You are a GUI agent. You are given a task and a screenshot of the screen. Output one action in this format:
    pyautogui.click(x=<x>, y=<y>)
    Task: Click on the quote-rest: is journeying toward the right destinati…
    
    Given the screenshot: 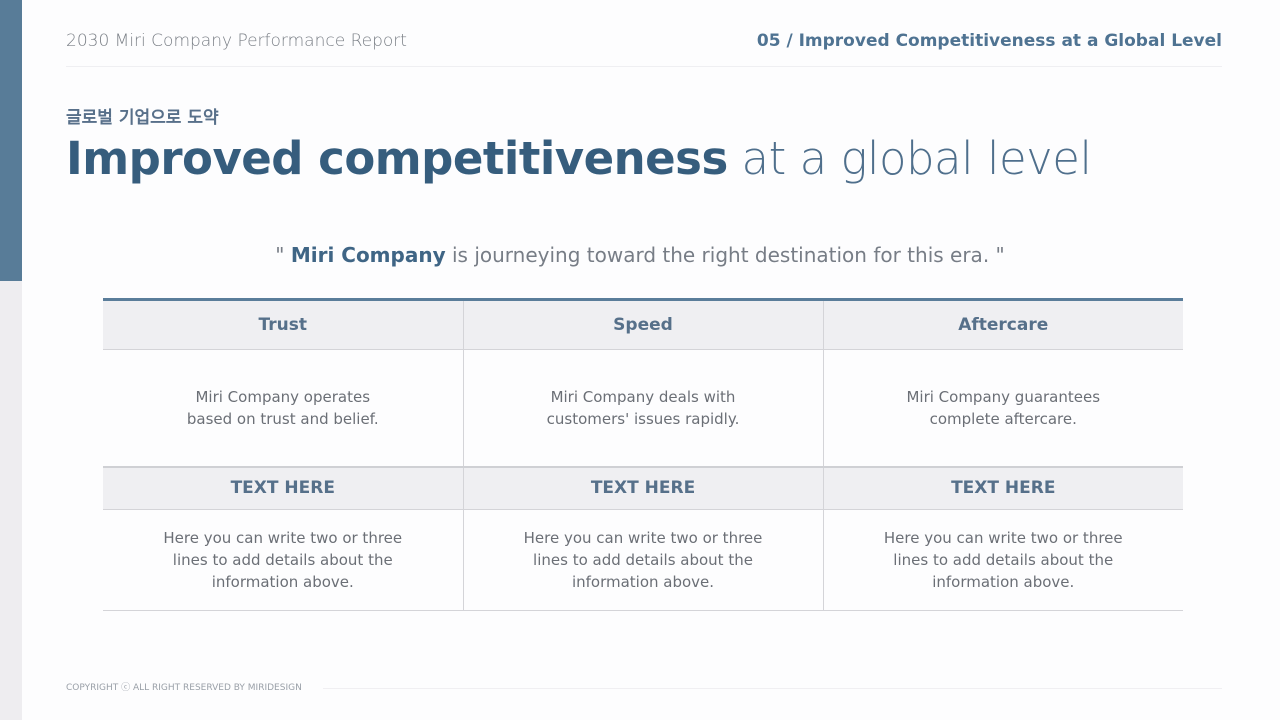 What is the action you would take?
    pyautogui.click(x=725, y=255)
    